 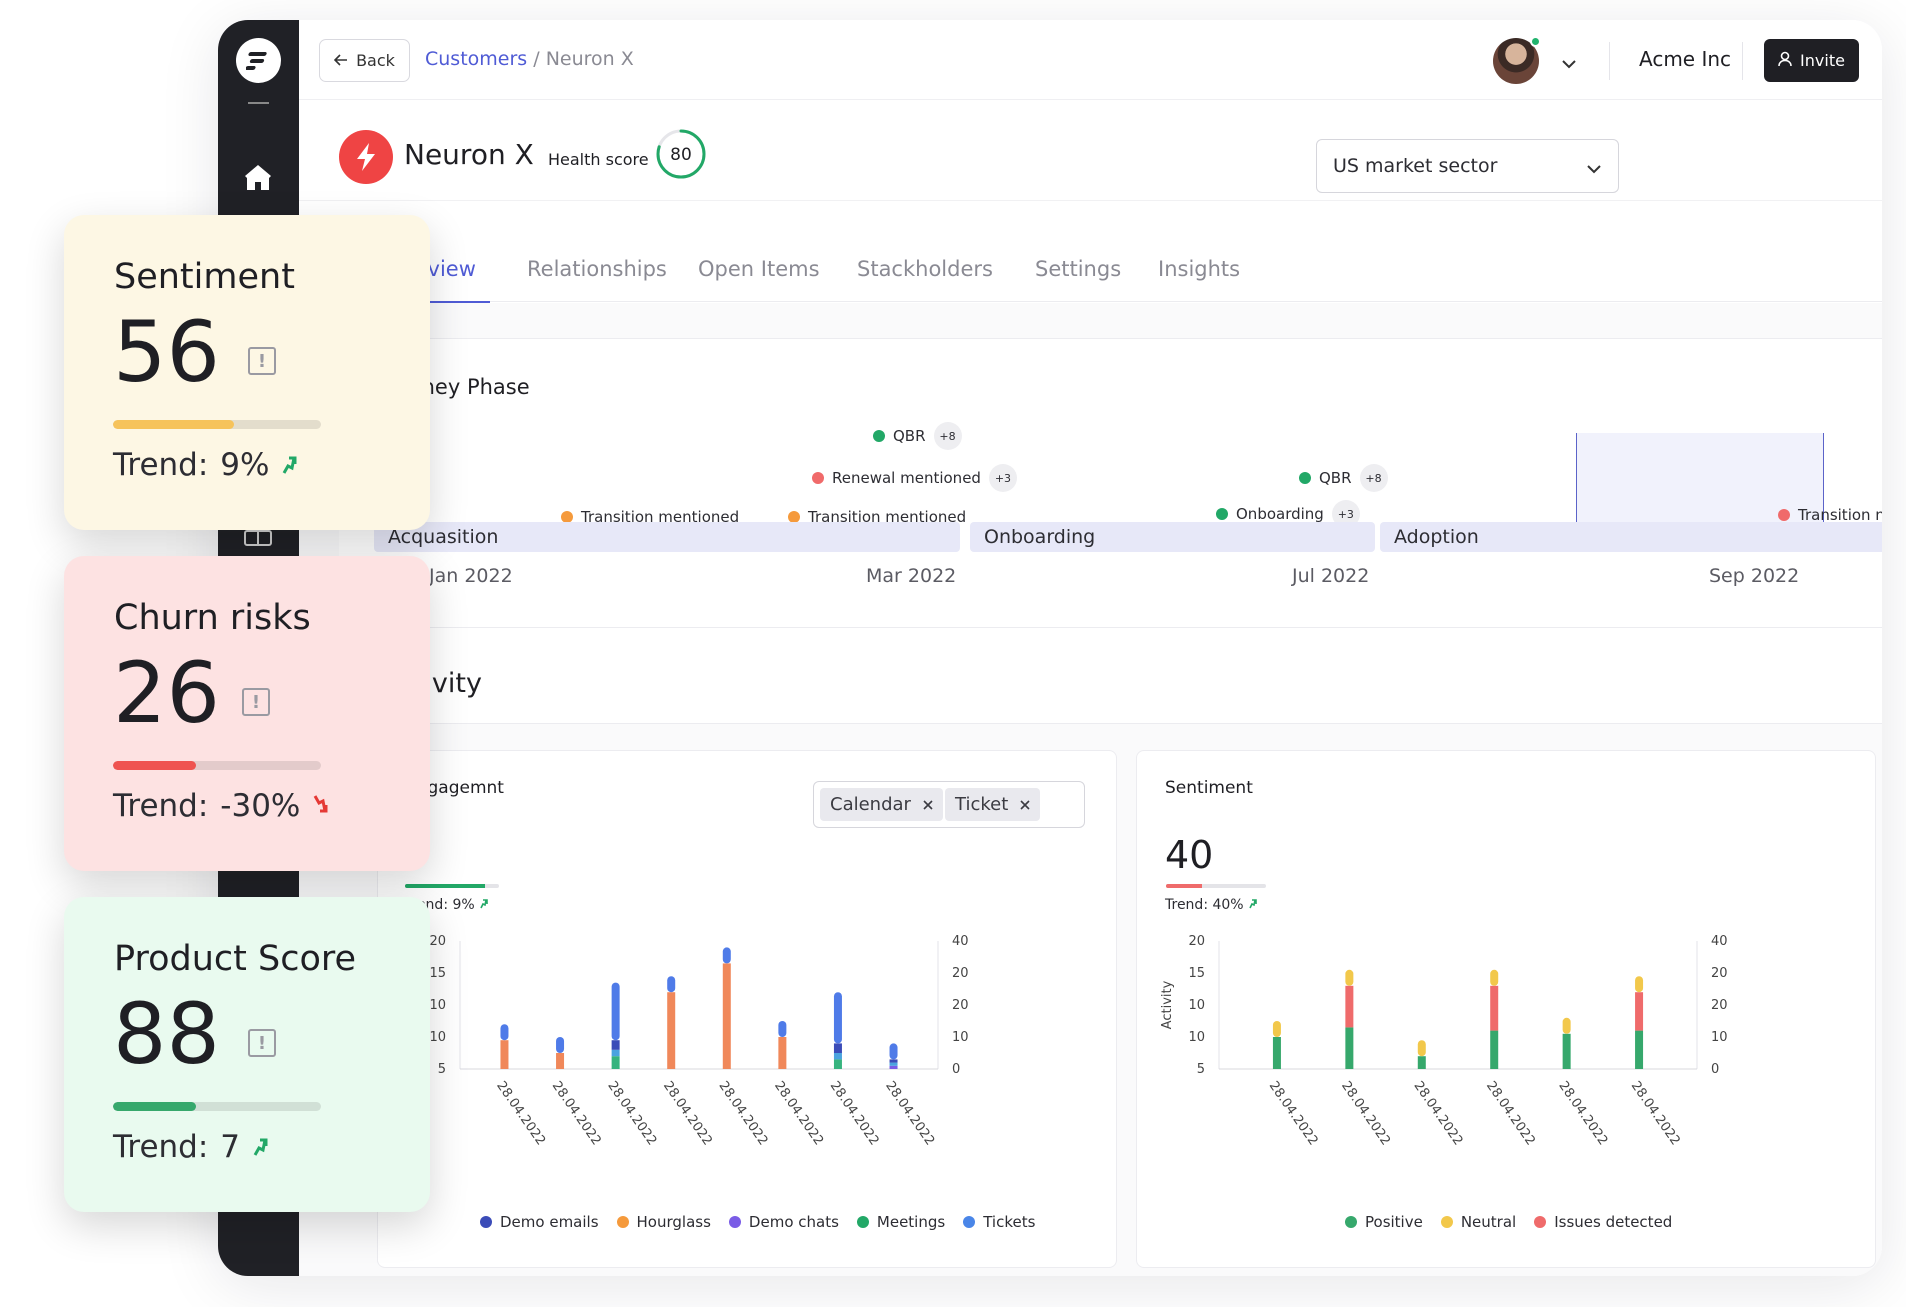 What do you see at coordinates (1002, 478) in the screenshot?
I see `event-more-badge: +3` at bounding box center [1002, 478].